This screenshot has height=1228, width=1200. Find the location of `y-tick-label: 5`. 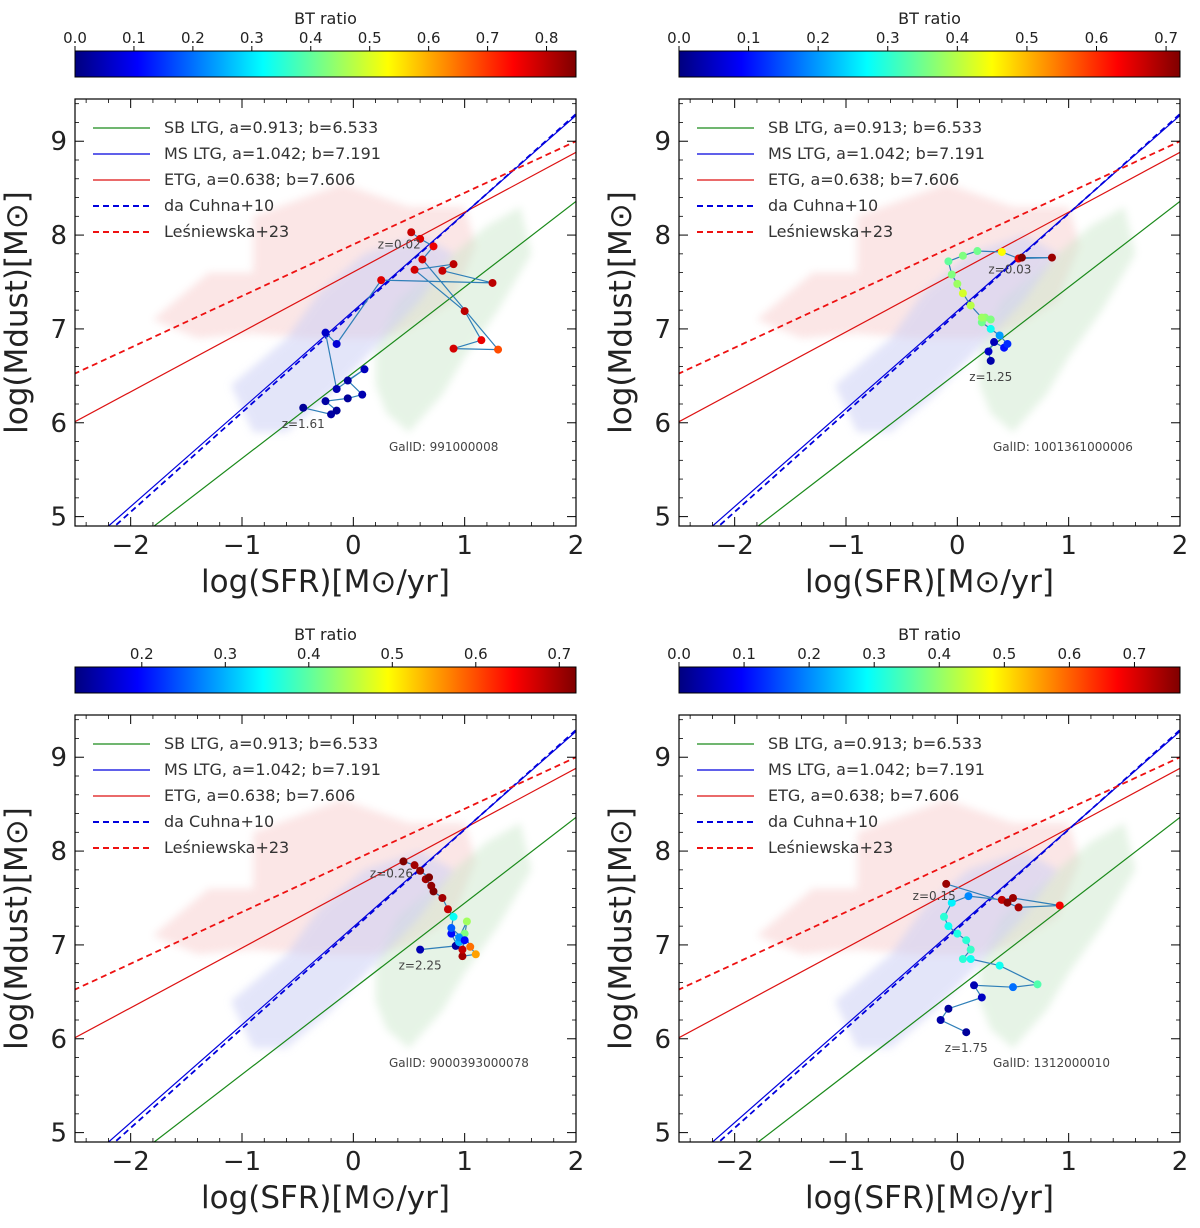

y-tick-label: 5 is located at coordinates (662, 518).